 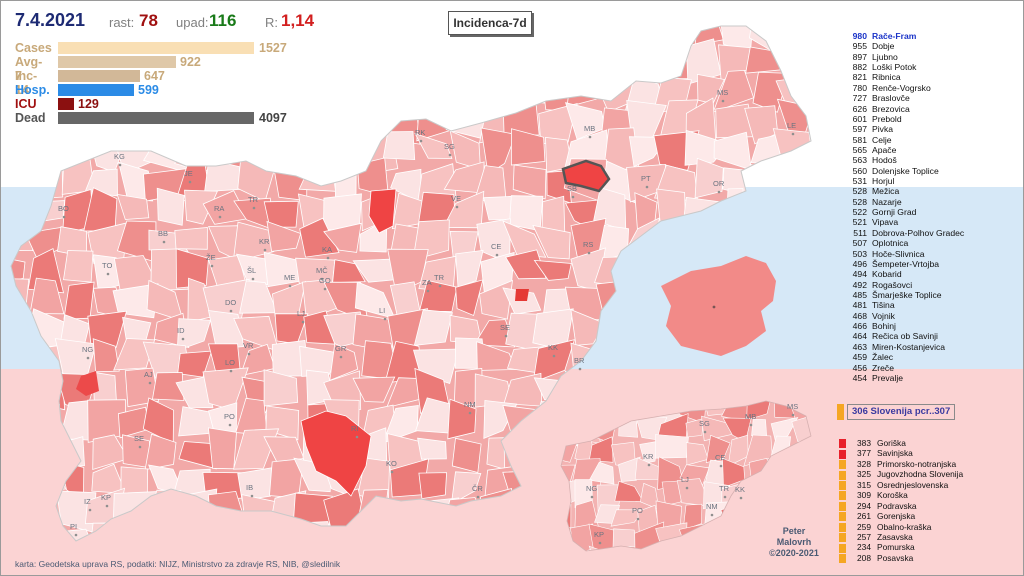 I want to click on region-incidence: 377, so click(x=864, y=453).